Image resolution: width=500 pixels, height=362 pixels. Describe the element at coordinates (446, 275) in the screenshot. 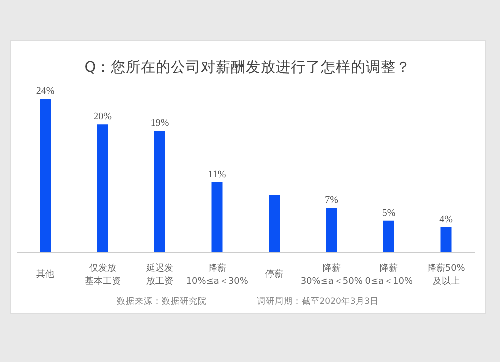

I see `x-tick-label: 降薪50% 及以上` at that location.